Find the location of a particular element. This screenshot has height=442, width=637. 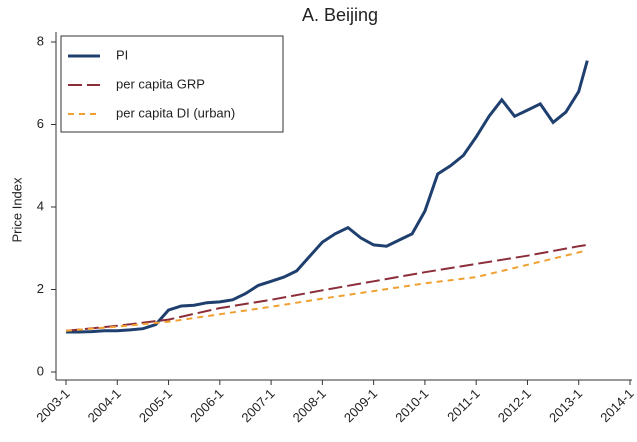

x-tick-label: 2003-1 is located at coordinates (52, 405).